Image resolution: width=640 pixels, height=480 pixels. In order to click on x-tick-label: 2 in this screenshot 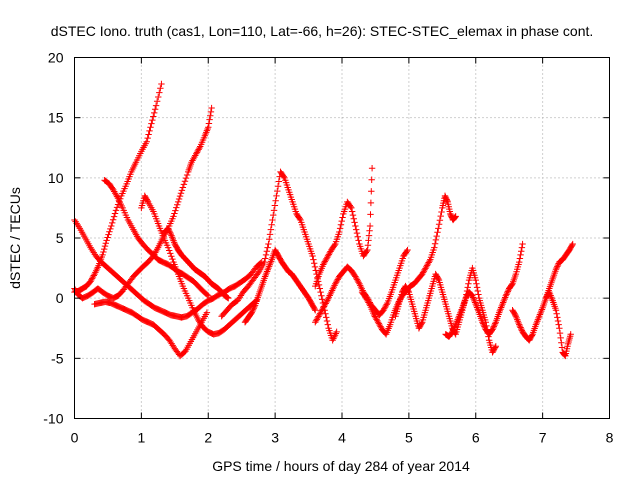, I will do `click(208, 438)`.